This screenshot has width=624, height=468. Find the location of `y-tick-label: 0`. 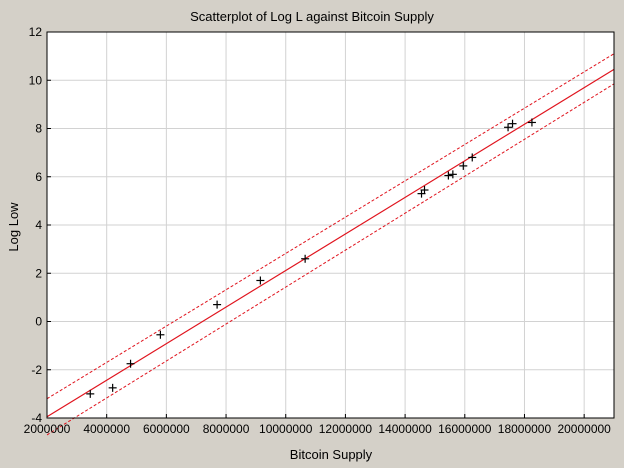

y-tick-label: 0 is located at coordinates (38, 322).